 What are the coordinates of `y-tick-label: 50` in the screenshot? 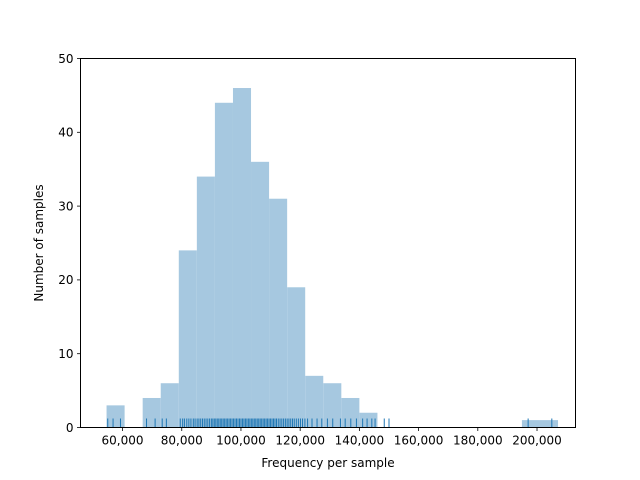 It's located at (65, 59).